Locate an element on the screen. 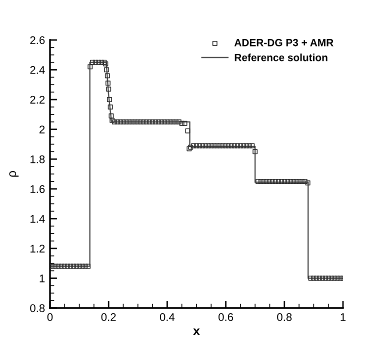 This screenshot has height=347, width=390. x-tick-label: 0.8 is located at coordinates (284, 317).